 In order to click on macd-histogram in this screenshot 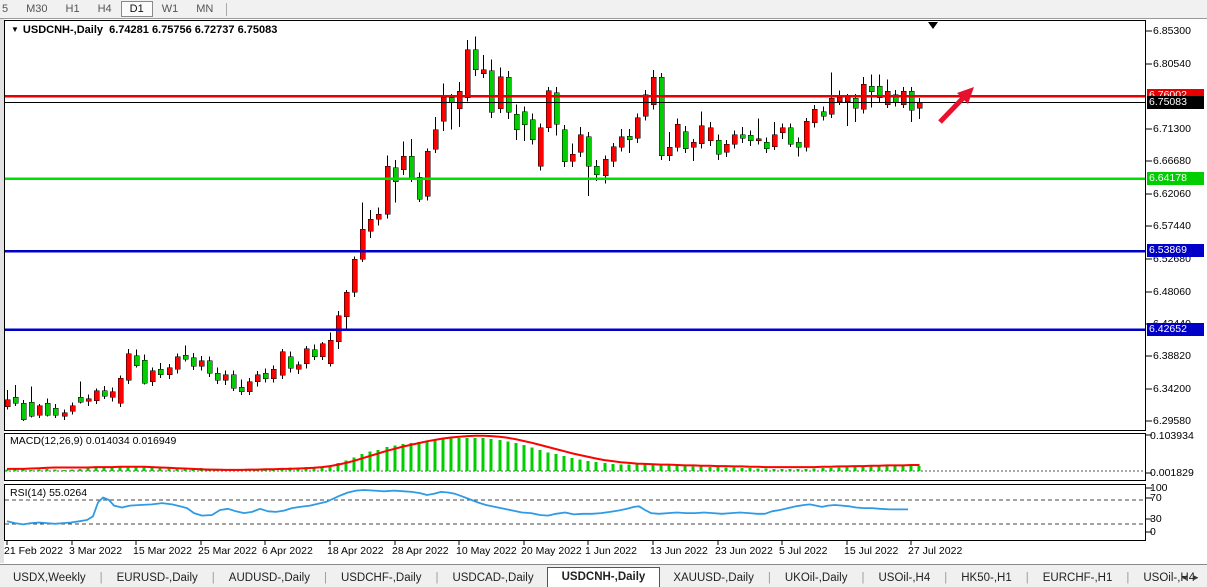, I will do `click(575, 454)`.